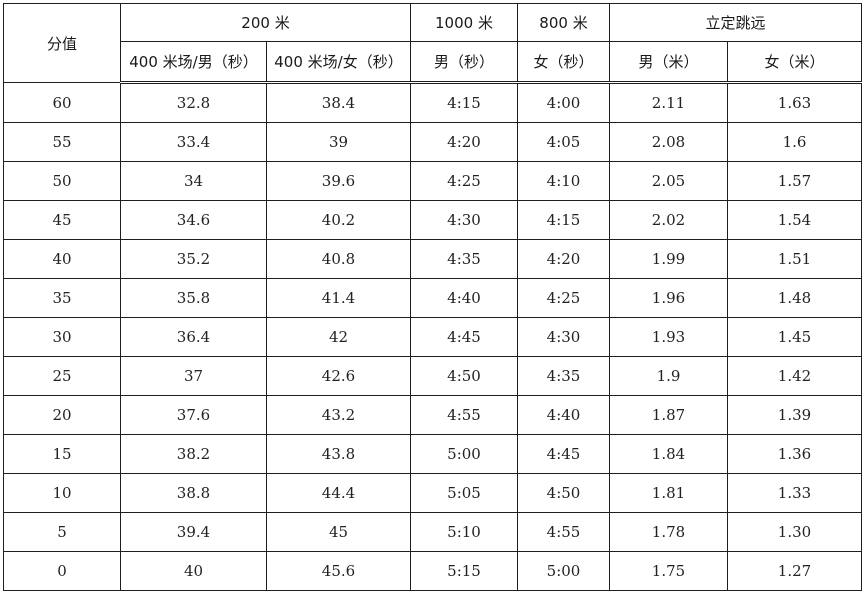 The image size is (864, 597). Describe the element at coordinates (668, 454) in the screenshot. I see `jump-male-cell: 1.84` at that location.